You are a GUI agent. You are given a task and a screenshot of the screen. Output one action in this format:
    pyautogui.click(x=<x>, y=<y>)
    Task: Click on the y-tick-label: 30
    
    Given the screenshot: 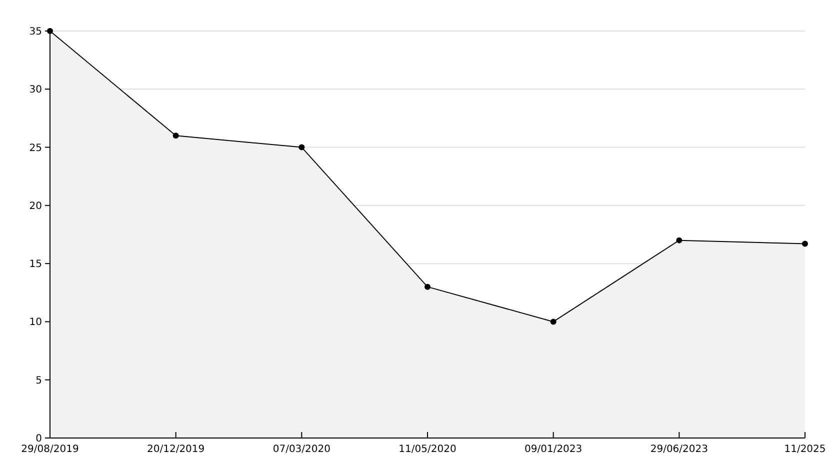 What is the action you would take?
    pyautogui.click(x=35, y=90)
    